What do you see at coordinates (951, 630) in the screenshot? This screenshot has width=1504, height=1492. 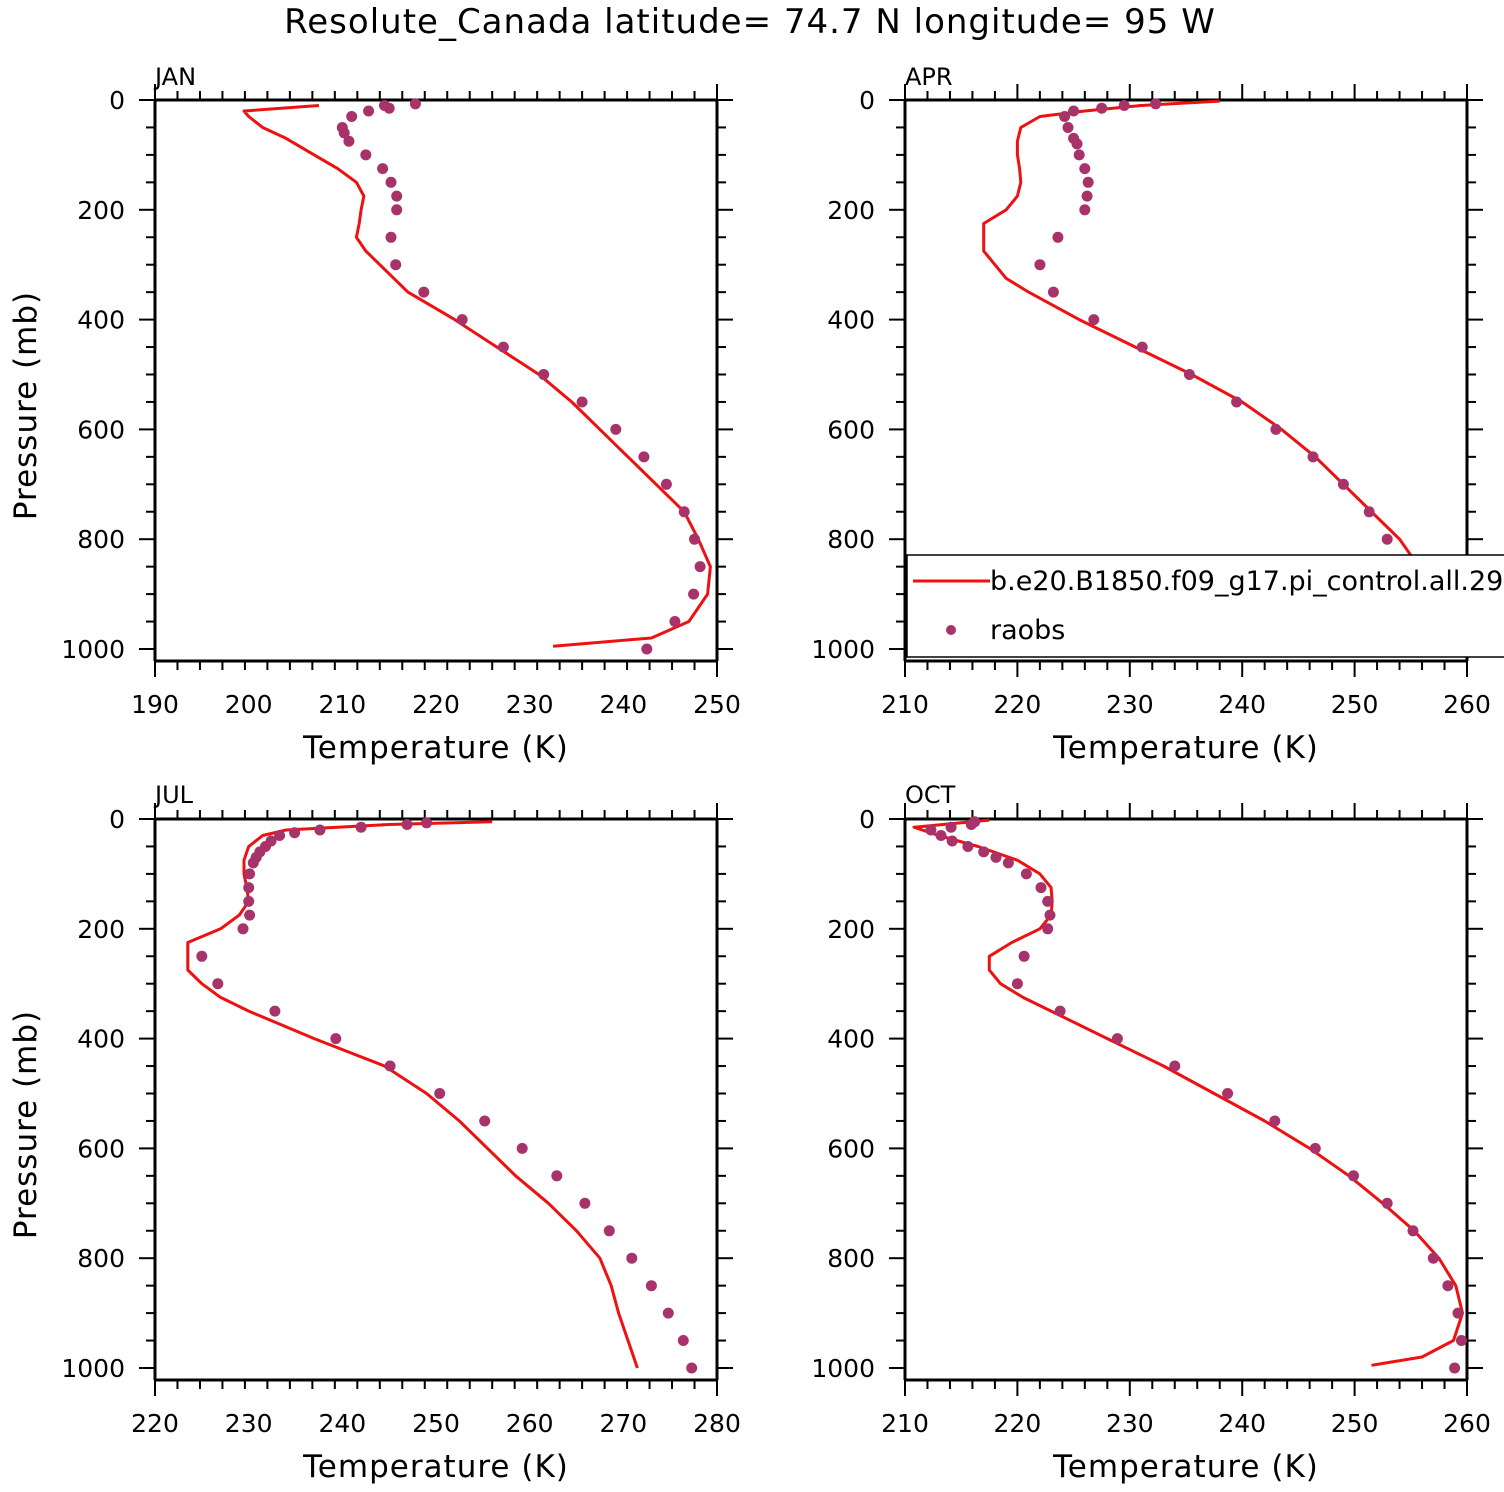 I see `legend-obs-swatch` at bounding box center [951, 630].